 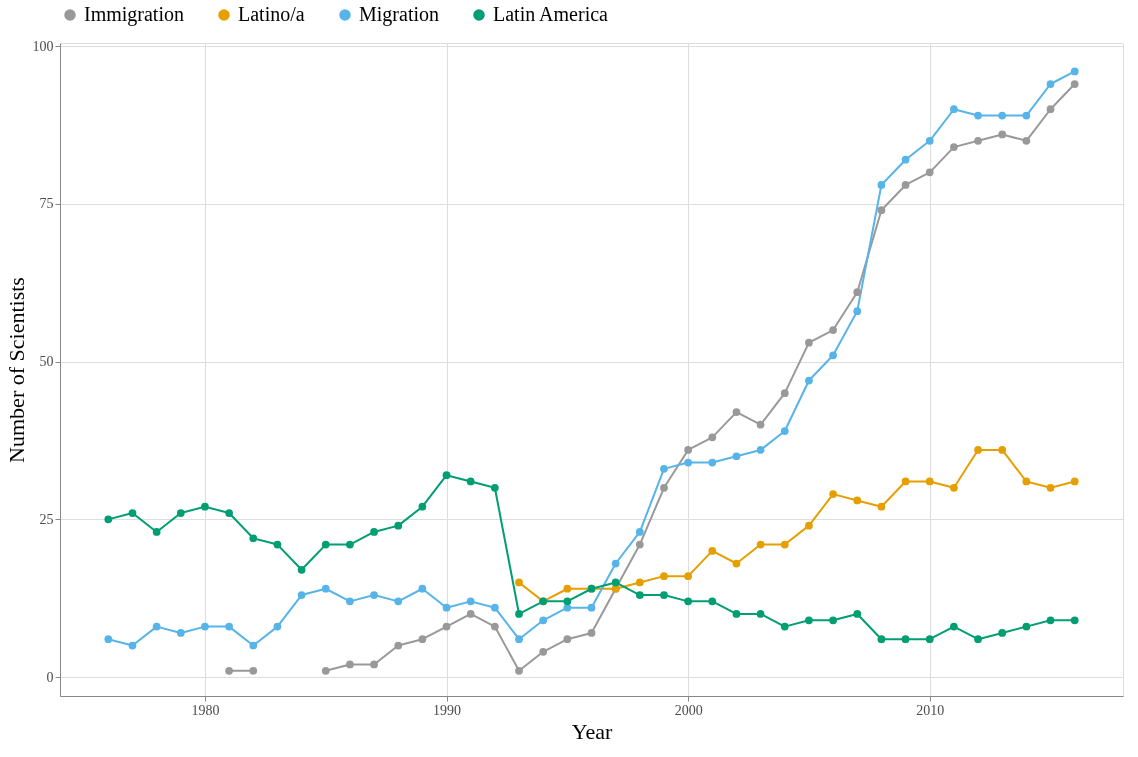 What do you see at coordinates (134, 14) in the screenshot?
I see `legend-label: Immigration` at bounding box center [134, 14].